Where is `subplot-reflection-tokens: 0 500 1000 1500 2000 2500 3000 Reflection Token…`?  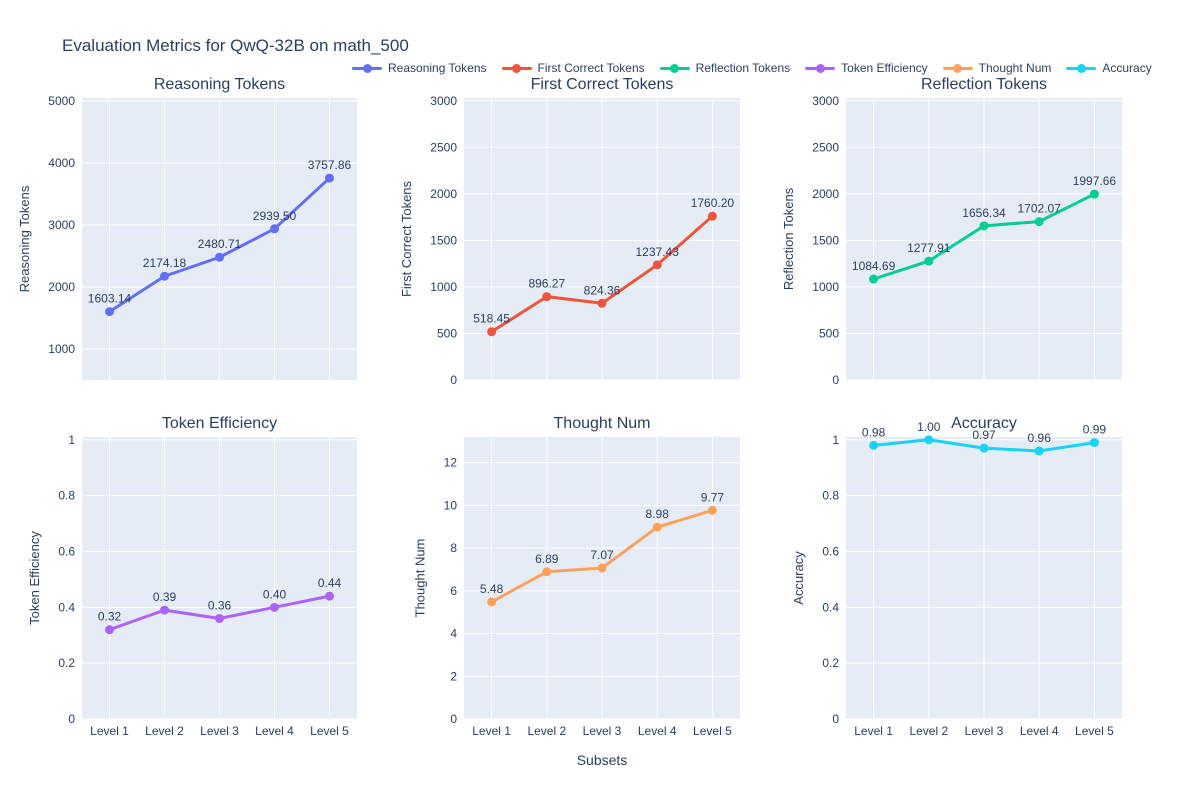 subplot-reflection-tokens: 0 500 1000 1500 2000 2500 3000 Reflection Token… is located at coordinates (951, 231).